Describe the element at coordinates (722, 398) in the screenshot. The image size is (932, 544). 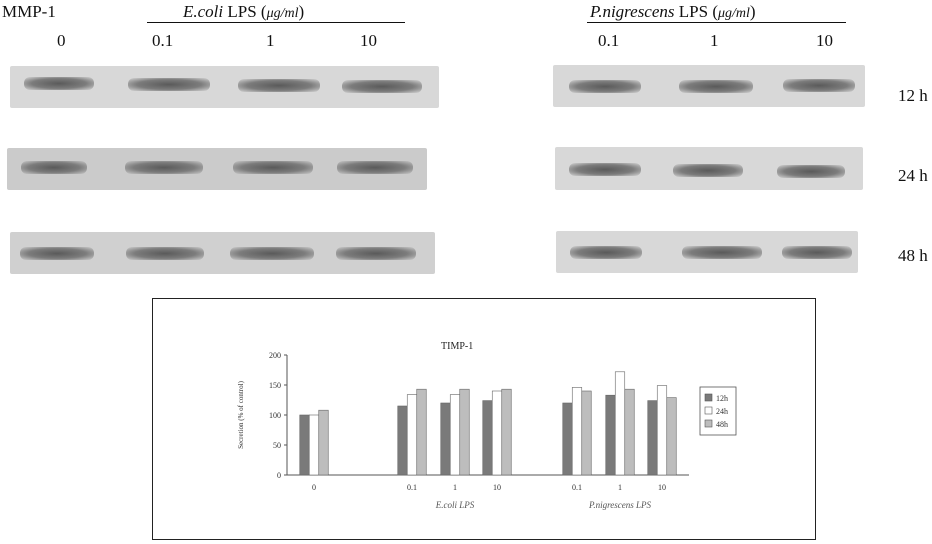
I see `legend-label: 12h` at that location.